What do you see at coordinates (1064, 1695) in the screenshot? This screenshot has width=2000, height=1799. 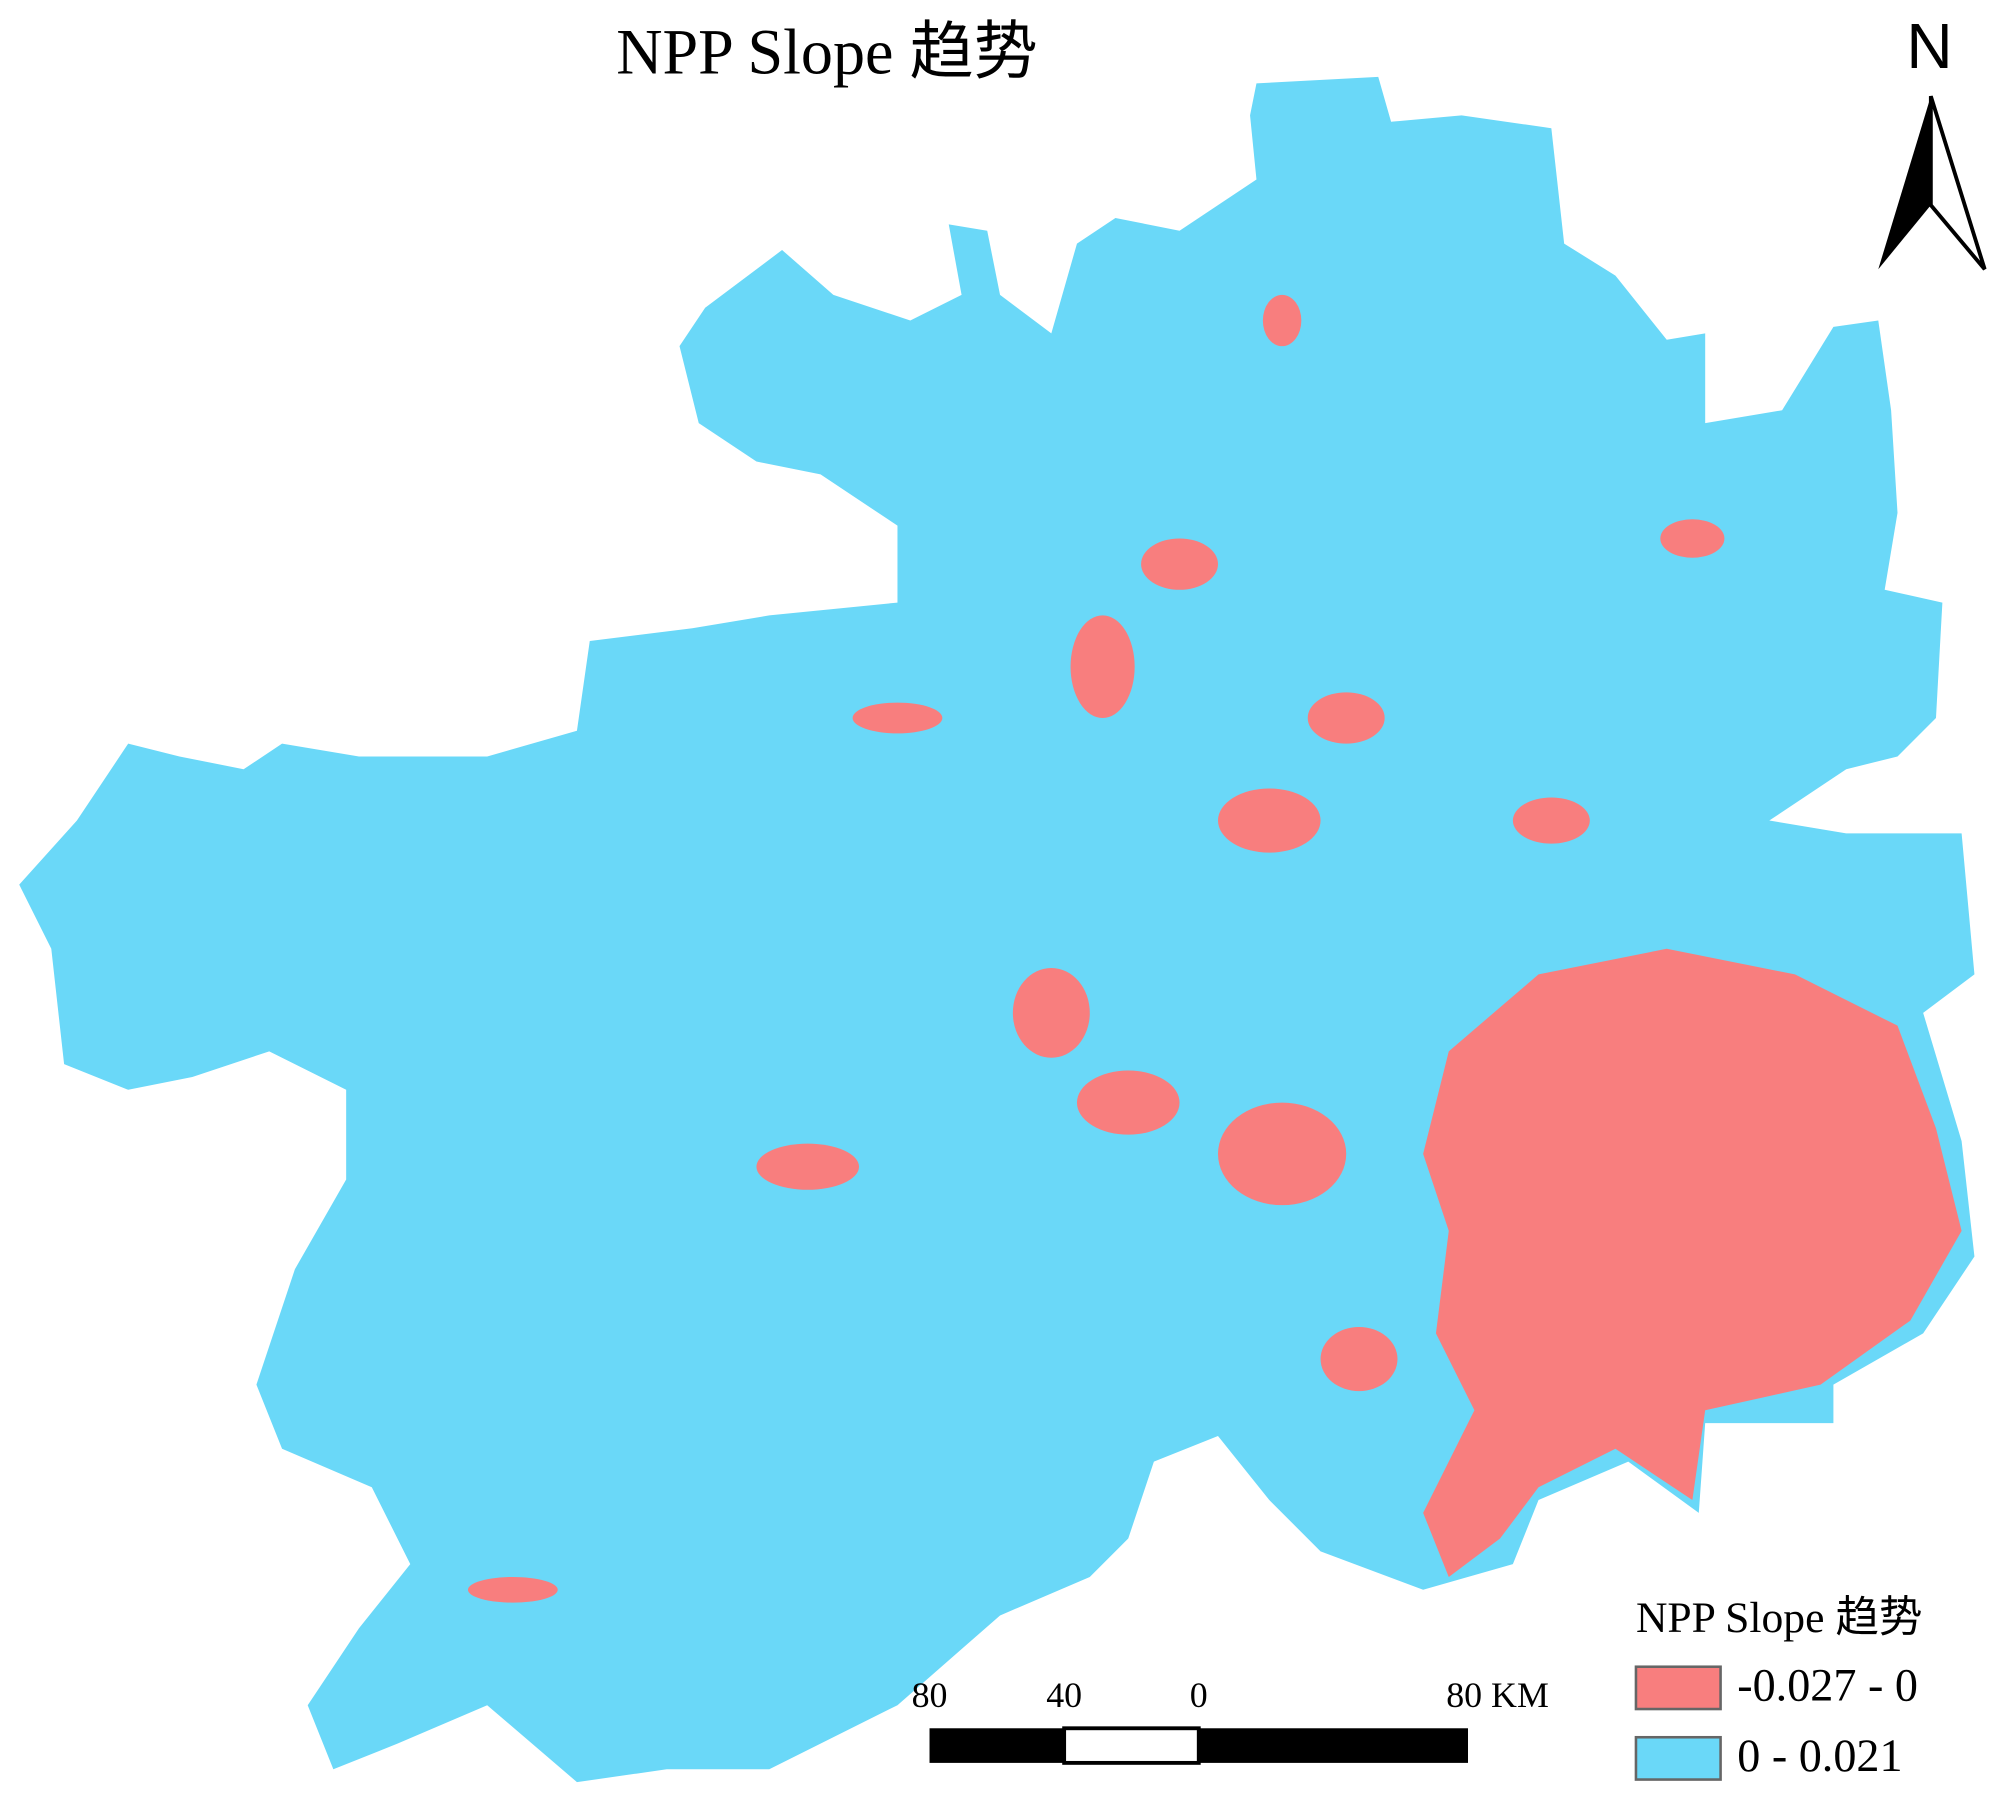 I see `scale-label: 40` at bounding box center [1064, 1695].